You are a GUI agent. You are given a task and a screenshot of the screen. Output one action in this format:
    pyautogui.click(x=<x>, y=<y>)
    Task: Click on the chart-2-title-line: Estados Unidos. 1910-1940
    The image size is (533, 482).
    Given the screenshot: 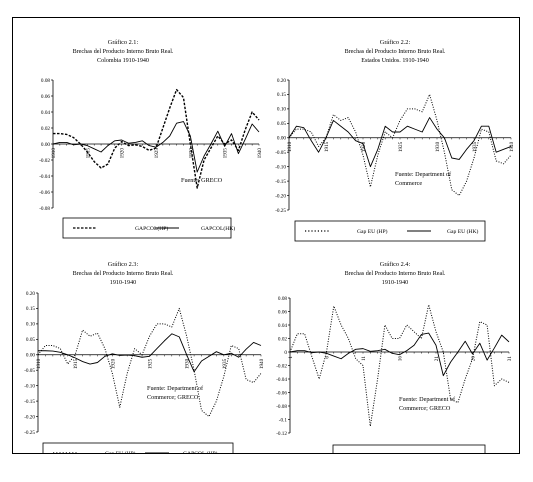 What is the action you would take?
    pyautogui.click(x=395, y=61)
    